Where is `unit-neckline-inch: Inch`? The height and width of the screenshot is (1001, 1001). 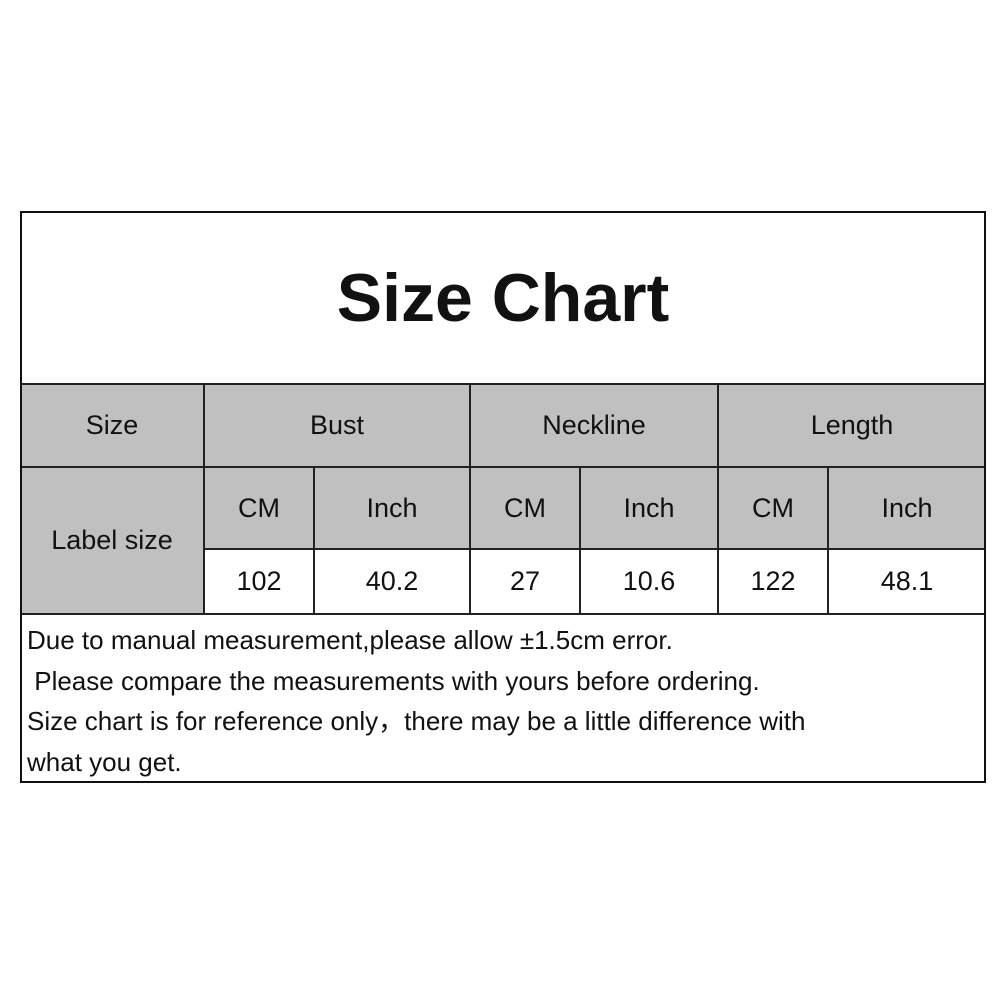
unit-neckline-inch: Inch is located at coordinates (649, 508).